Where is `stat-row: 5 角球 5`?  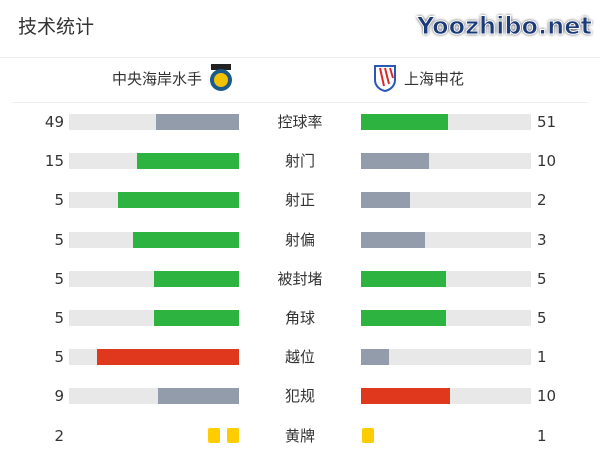 stat-row: 5 角球 5 is located at coordinates (300, 318).